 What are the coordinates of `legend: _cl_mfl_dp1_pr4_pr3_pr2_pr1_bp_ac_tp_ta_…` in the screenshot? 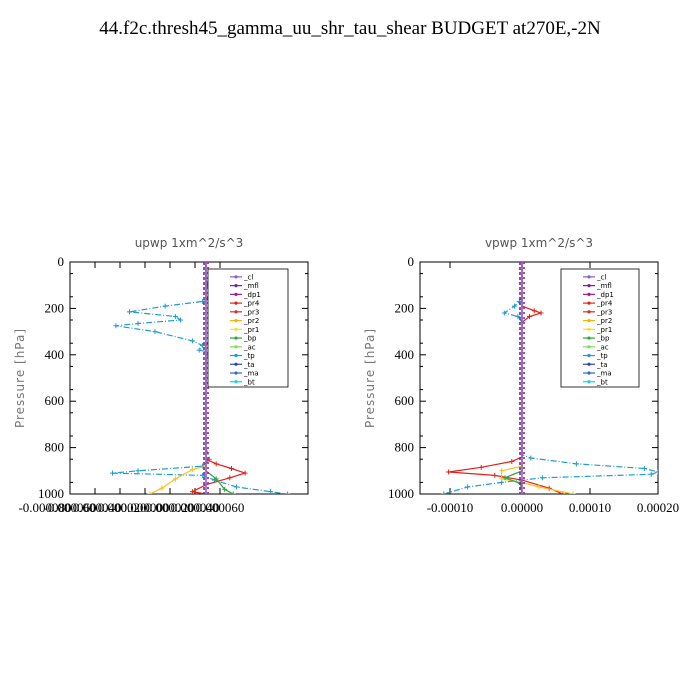 It's located at (248, 328).